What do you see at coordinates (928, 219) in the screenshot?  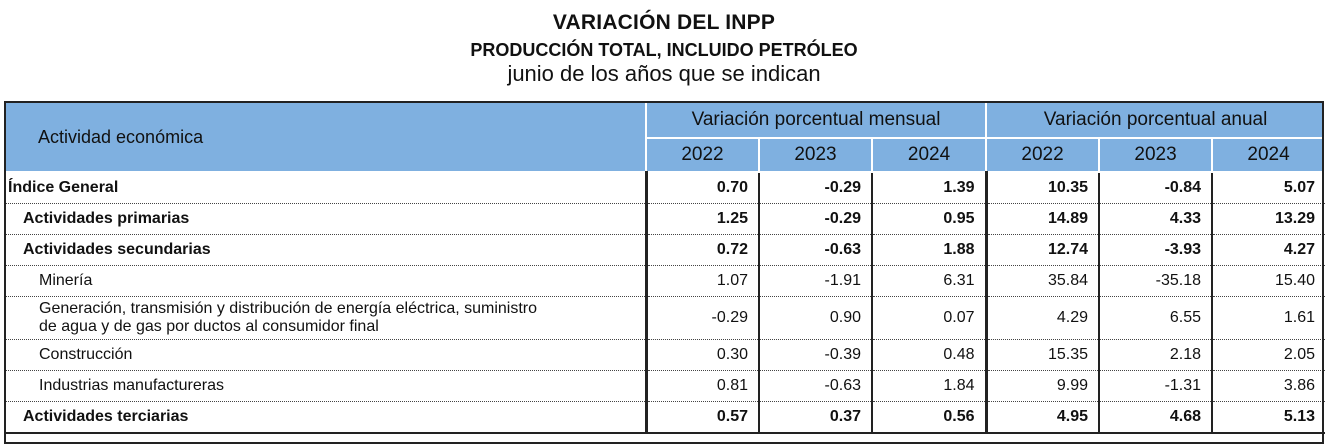 I see `cell-value: 0.95` at bounding box center [928, 219].